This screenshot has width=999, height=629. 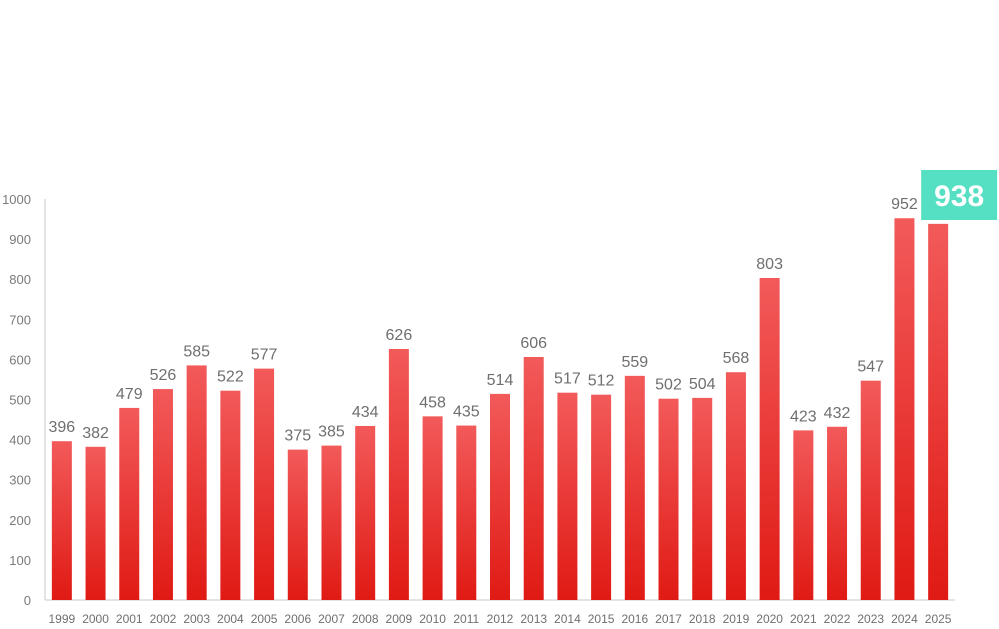 I want to click on bar-value-label: 522, so click(x=230, y=377).